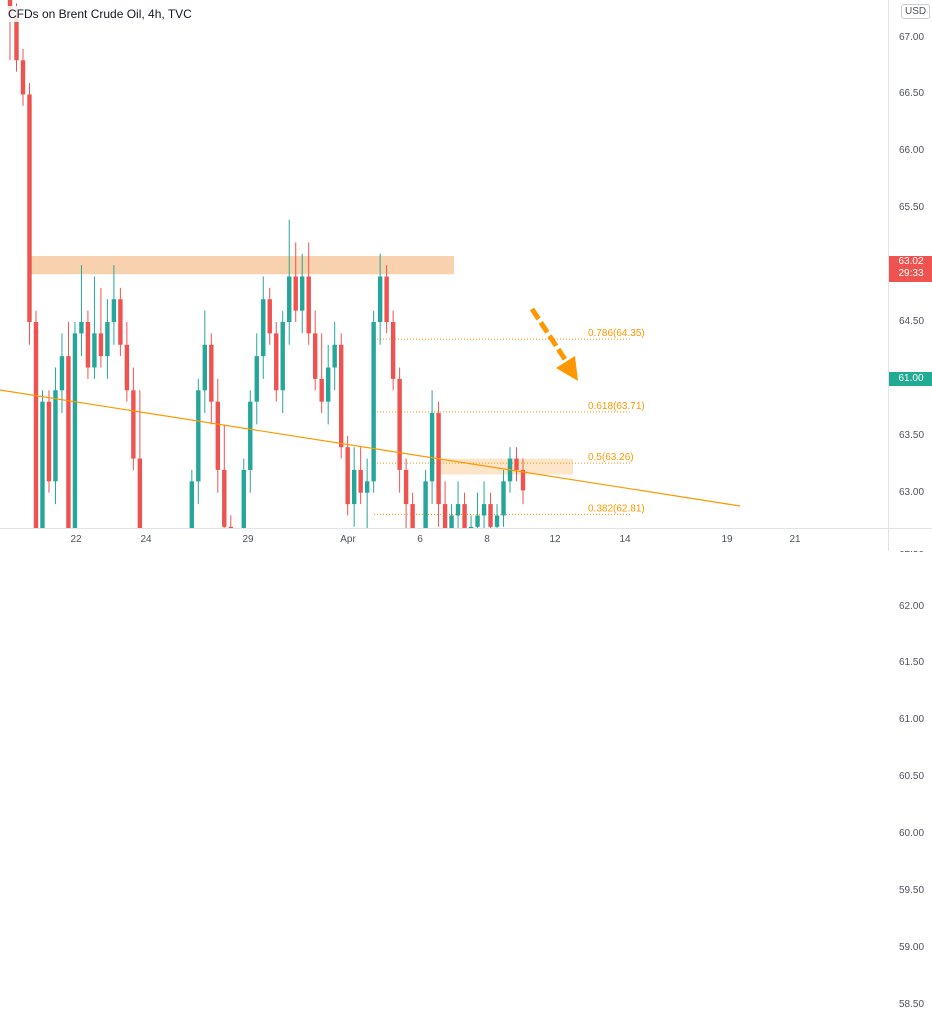 The width and height of the screenshot is (932, 1010). Describe the element at coordinates (912, 720) in the screenshot. I see `price-tick: 61.00` at that location.